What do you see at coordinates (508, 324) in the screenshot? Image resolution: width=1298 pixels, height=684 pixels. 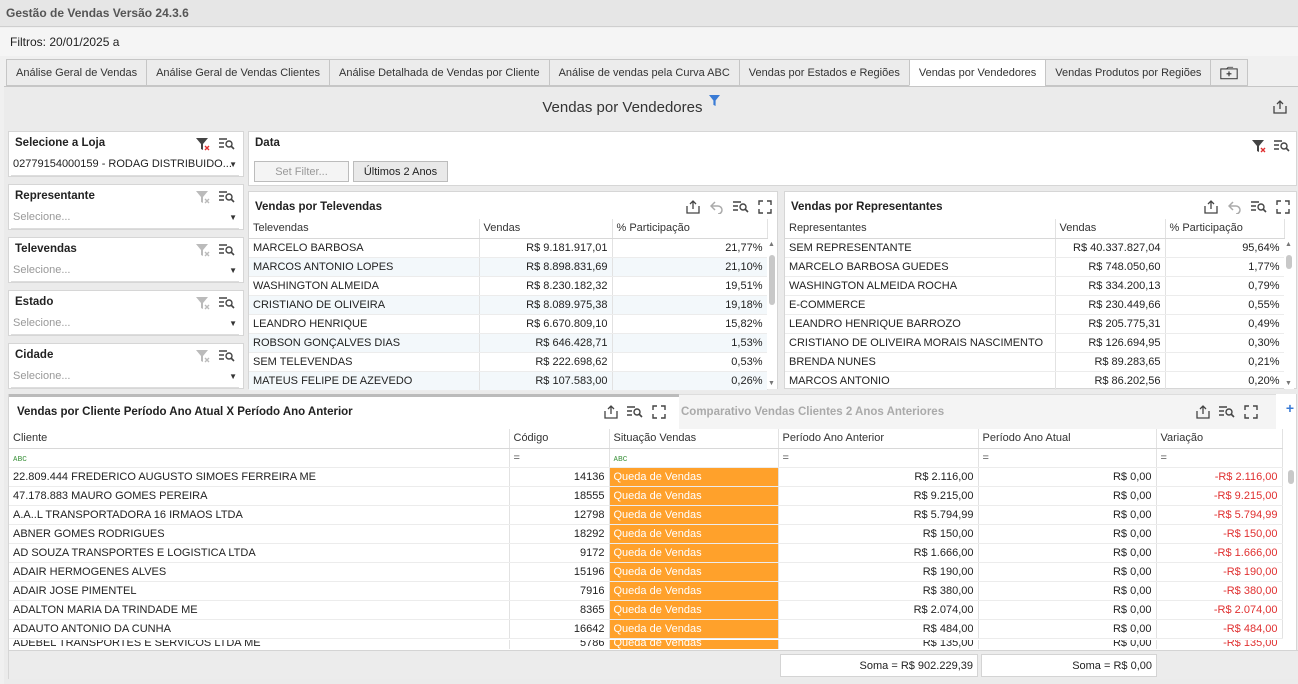 I see `table-row: LEANDRO HENRIQUE R$ 6.670.809,10 15,82%` at bounding box center [508, 324].